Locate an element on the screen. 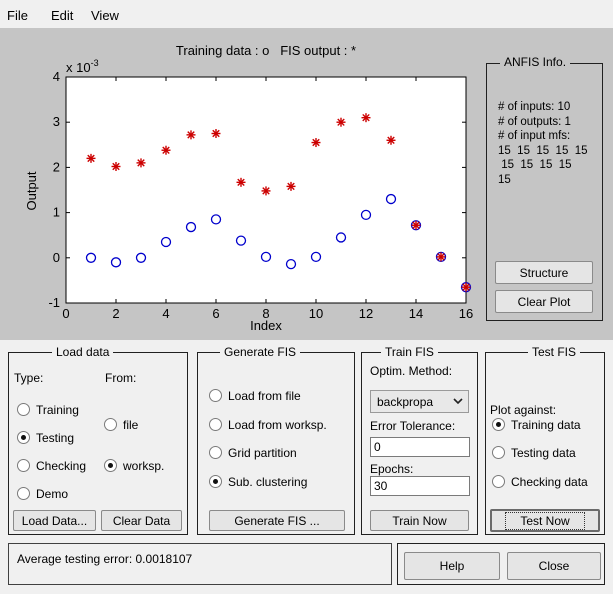 Image resolution: width=613 pixels, height=594 pixels. generate-fis-title: Generate FIS is located at coordinates (260, 352).